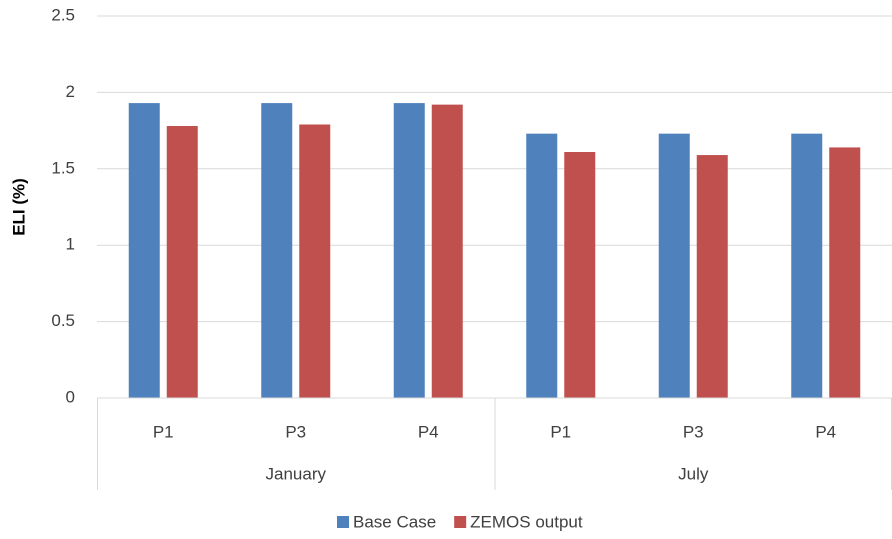 Image resolution: width=892 pixels, height=539 pixels. Describe the element at coordinates (63, 14) in the screenshot. I see `y-tick-label: 2.5` at that location.